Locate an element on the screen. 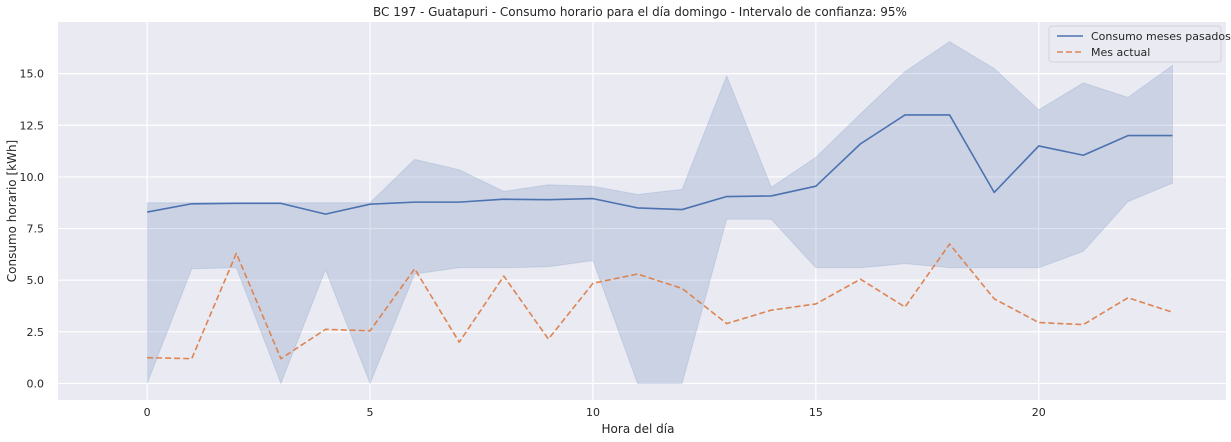 The image size is (1231, 442). legend: Consumo meses pasados Mes actual is located at coordinates (1139, 44).